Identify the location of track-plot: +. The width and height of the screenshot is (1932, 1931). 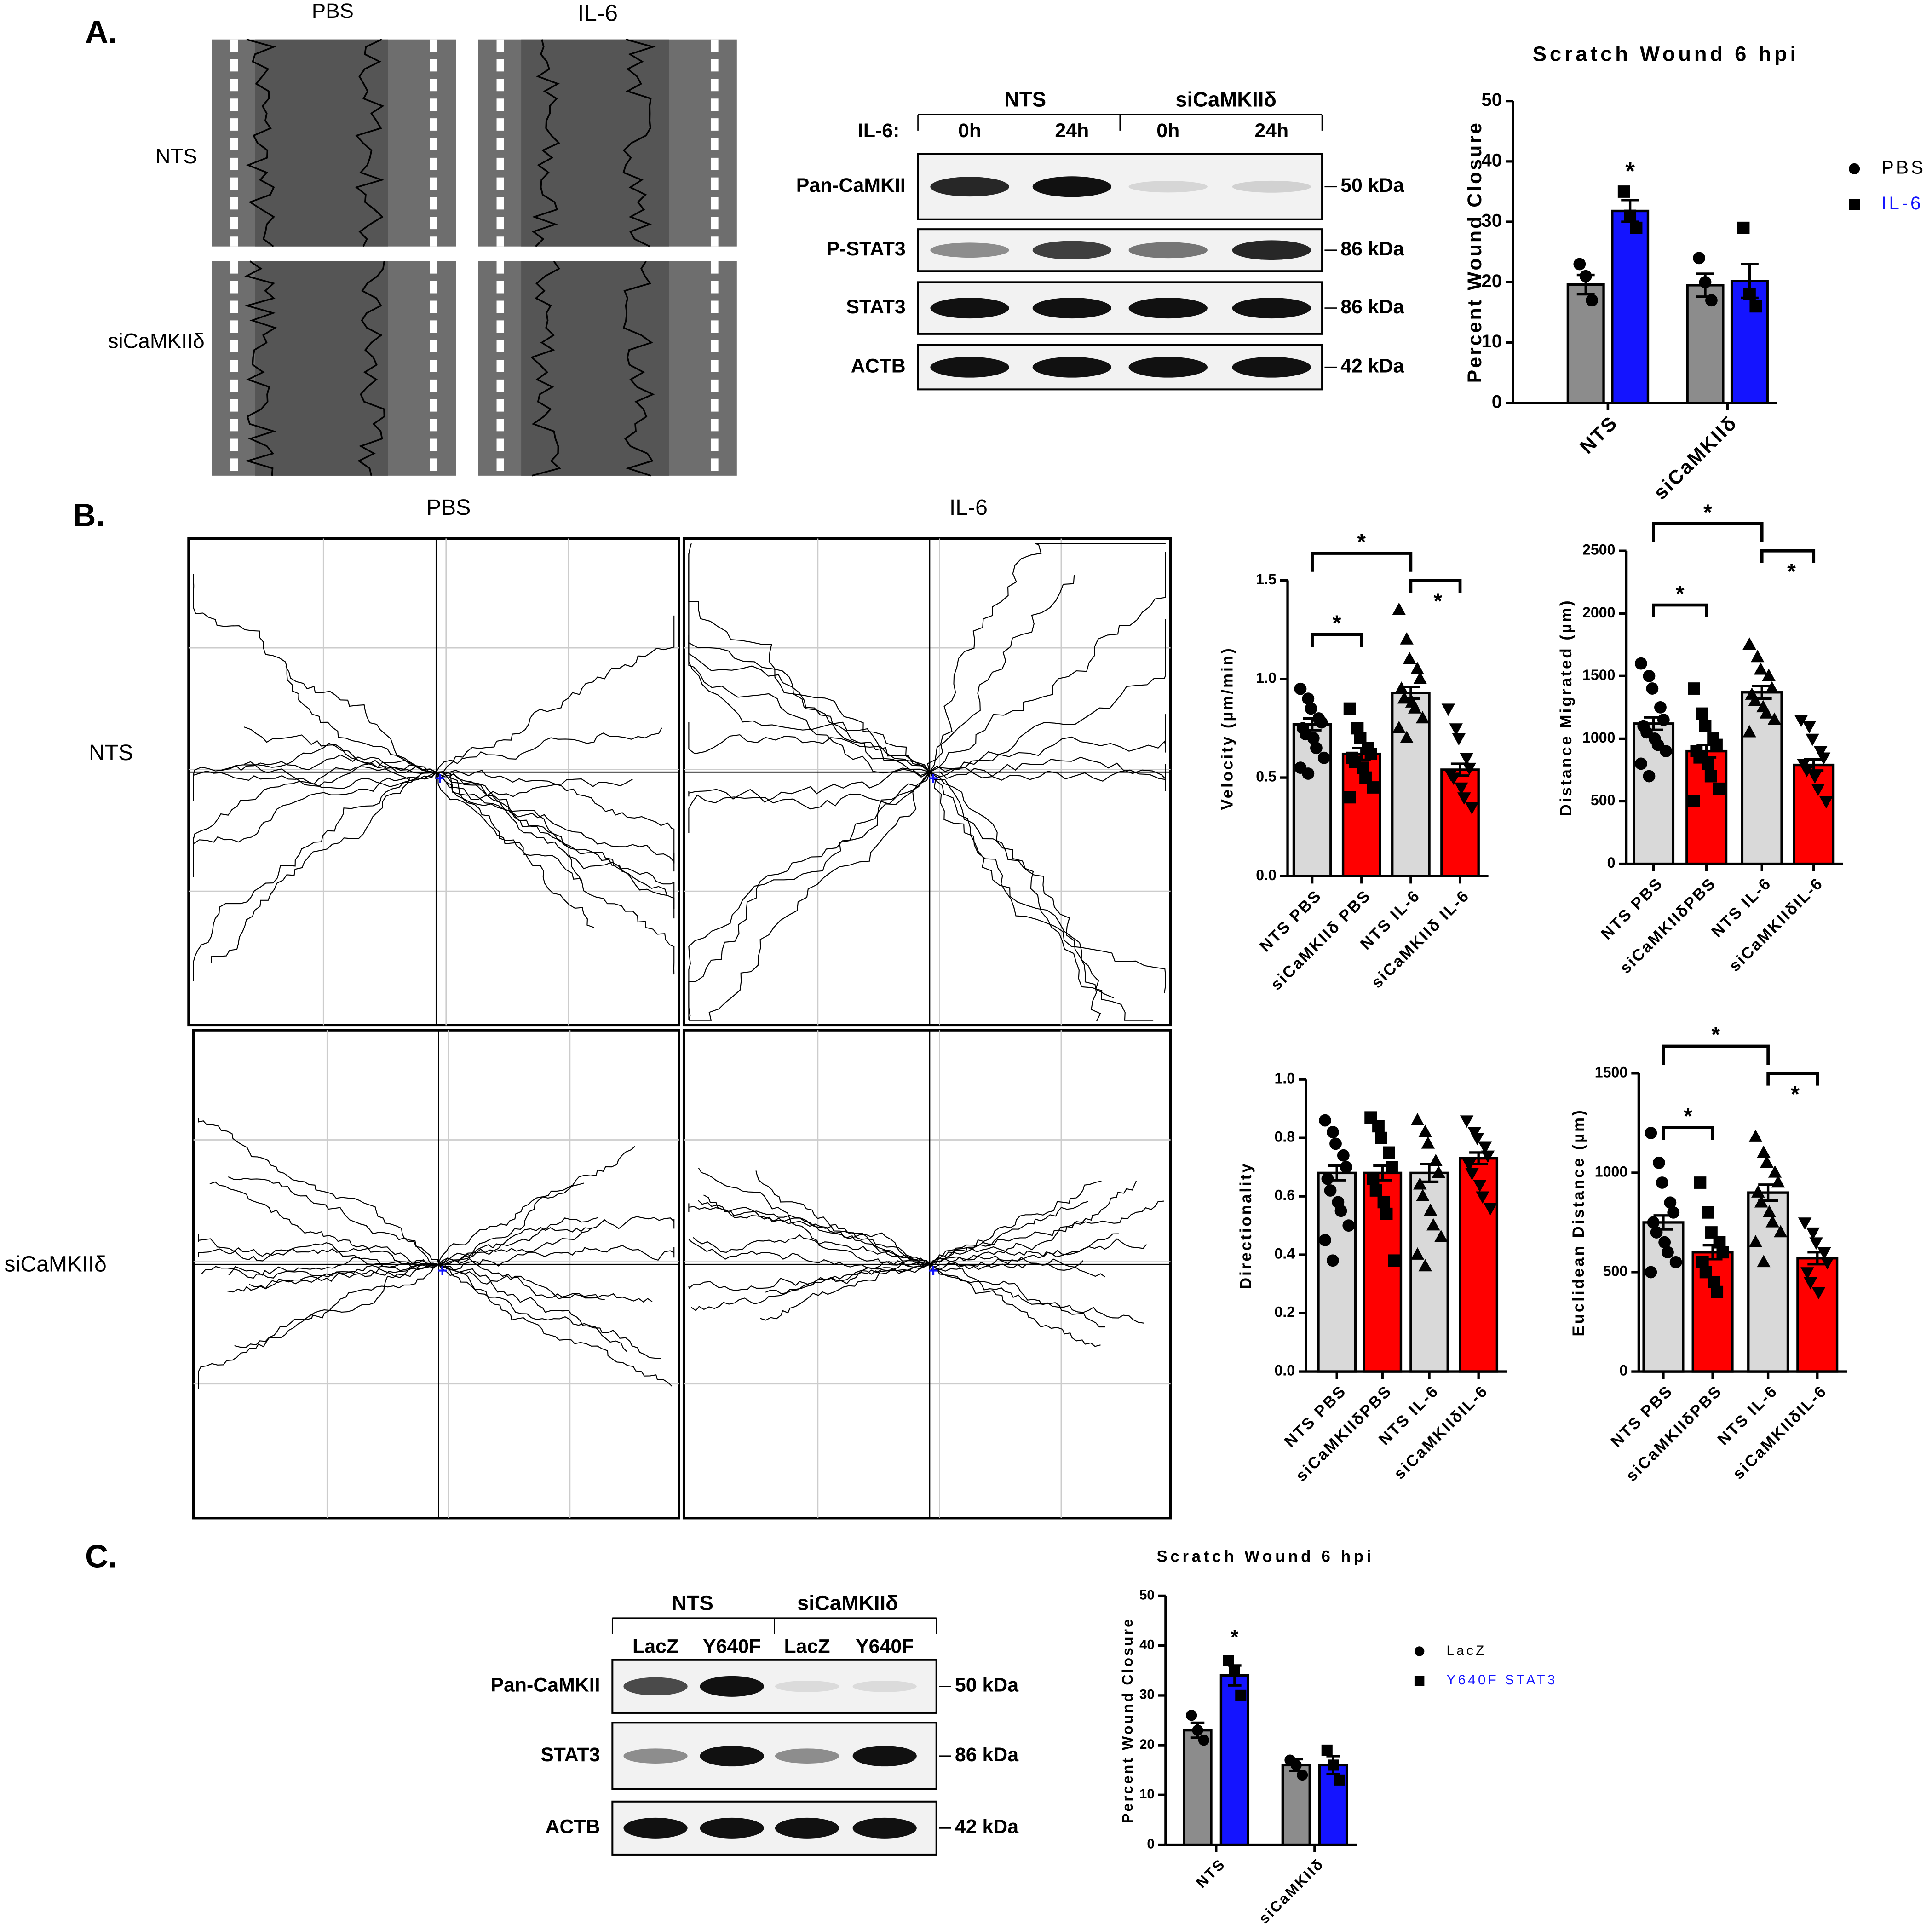
(436, 1274).